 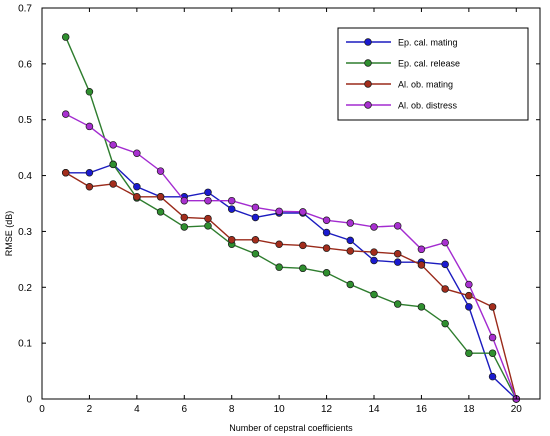 What do you see at coordinates (25, 120) in the screenshot?
I see `y-tick-label: 0.5` at bounding box center [25, 120].